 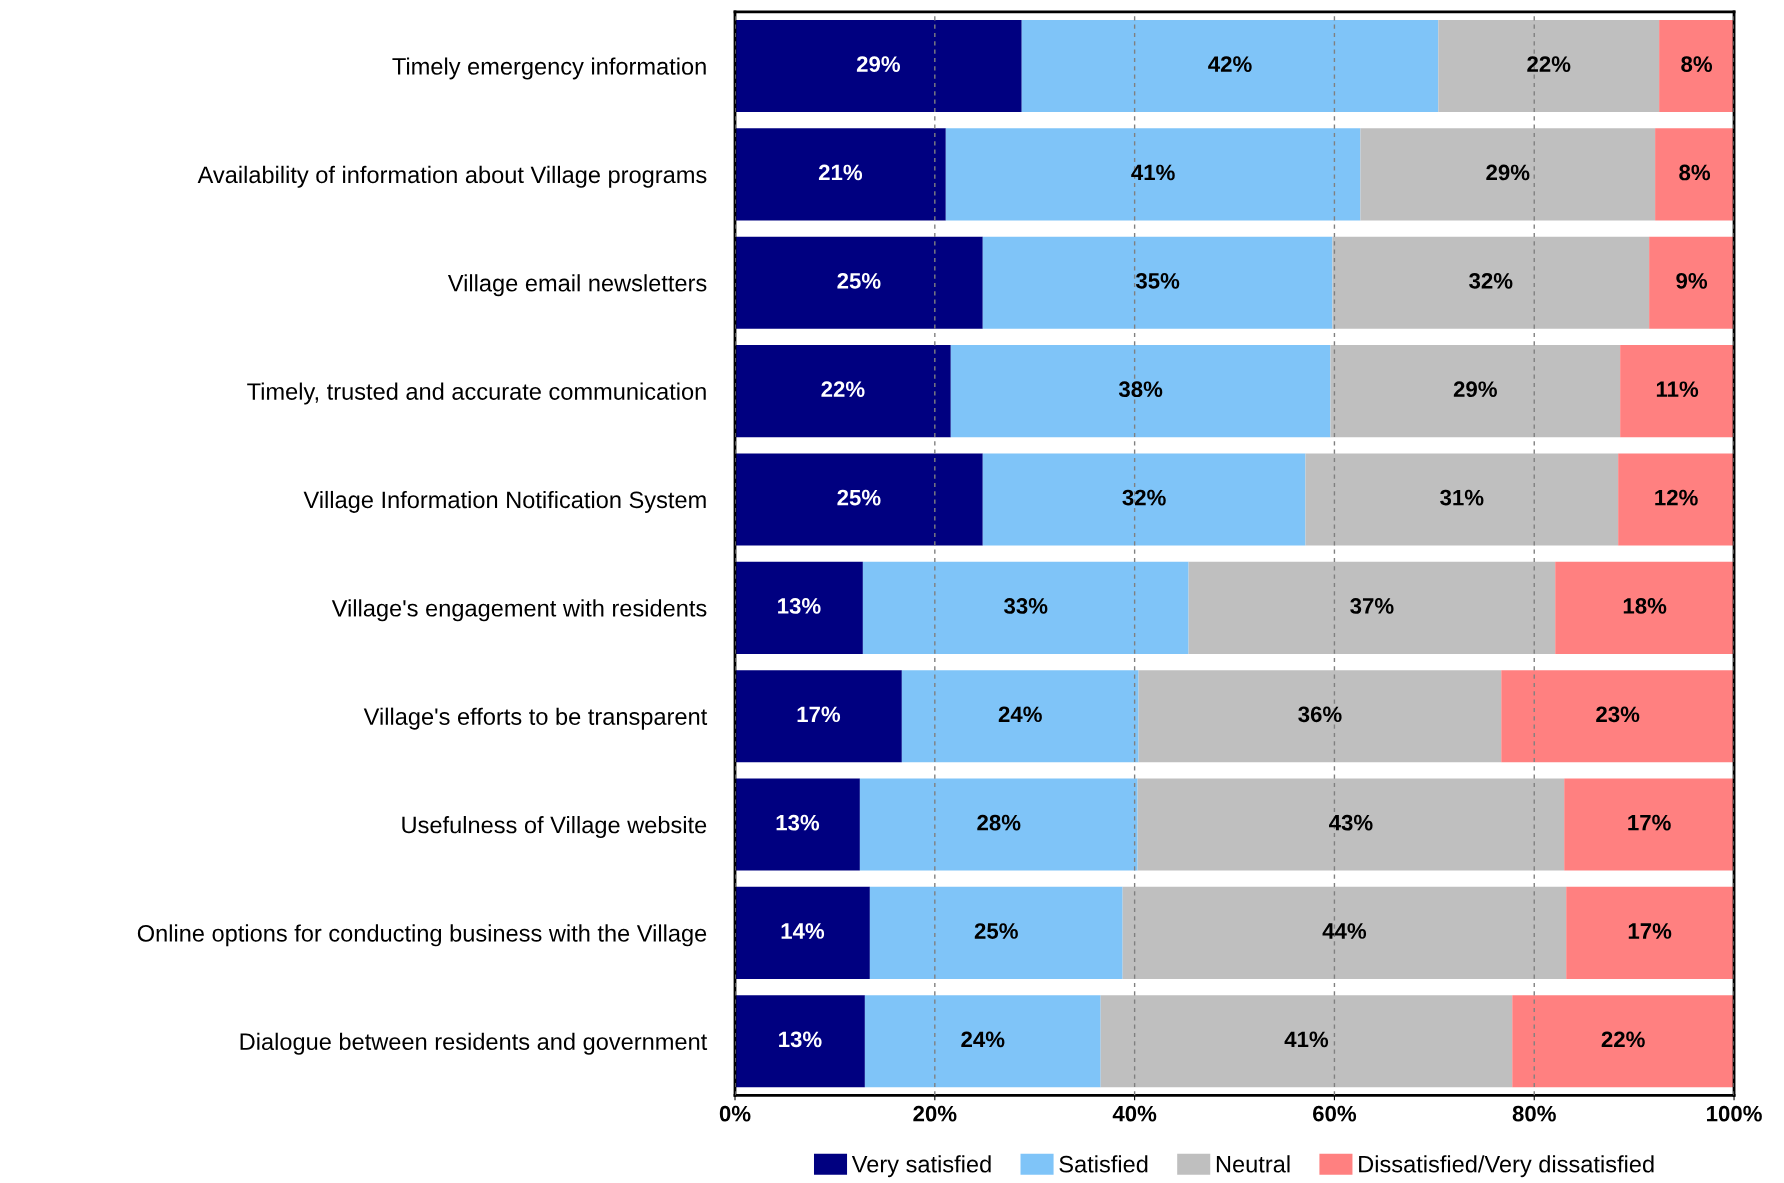 I want to click on y-tick-label: Usefulness of Village website, so click(x=554, y=827).